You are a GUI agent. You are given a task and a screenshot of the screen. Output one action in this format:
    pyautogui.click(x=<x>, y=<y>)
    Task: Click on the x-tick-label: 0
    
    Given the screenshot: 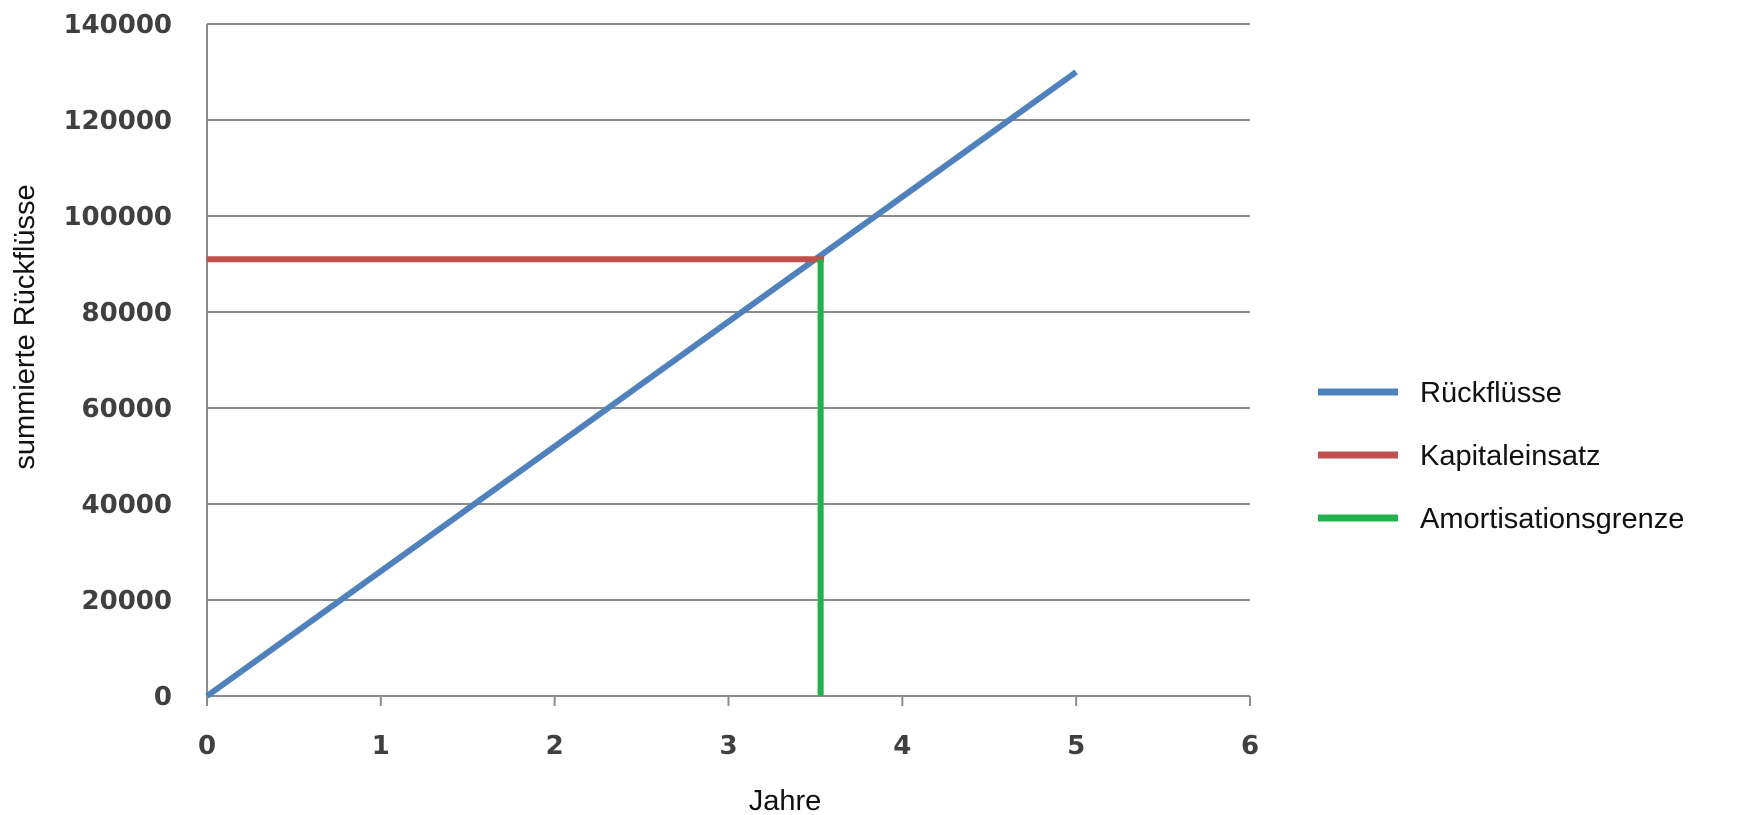 What is the action you would take?
    pyautogui.click(x=207, y=746)
    